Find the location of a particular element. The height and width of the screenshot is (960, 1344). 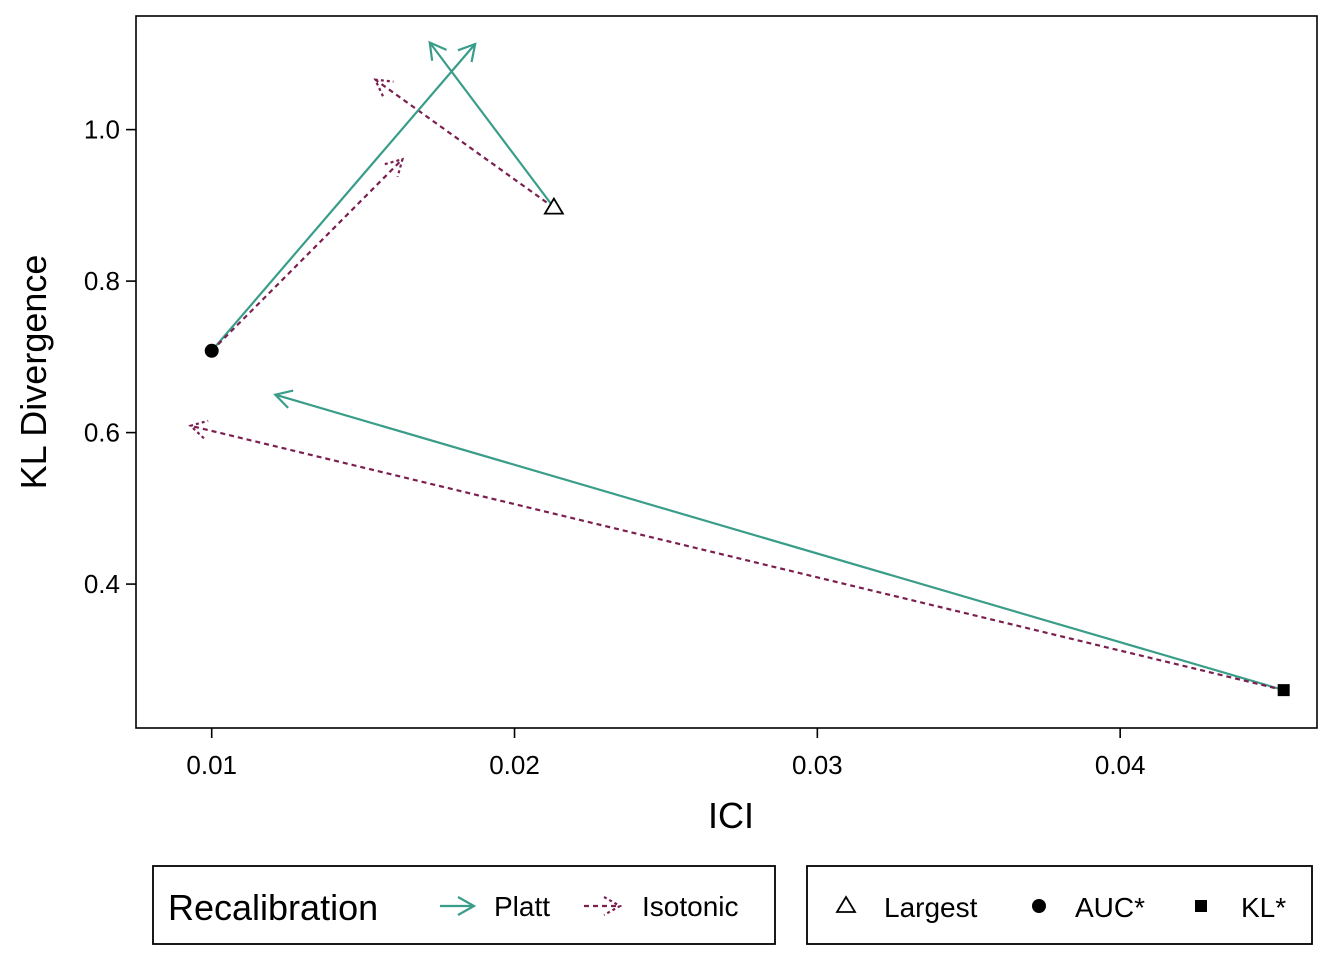

x-tick-label: 0.03 is located at coordinates (817, 765).